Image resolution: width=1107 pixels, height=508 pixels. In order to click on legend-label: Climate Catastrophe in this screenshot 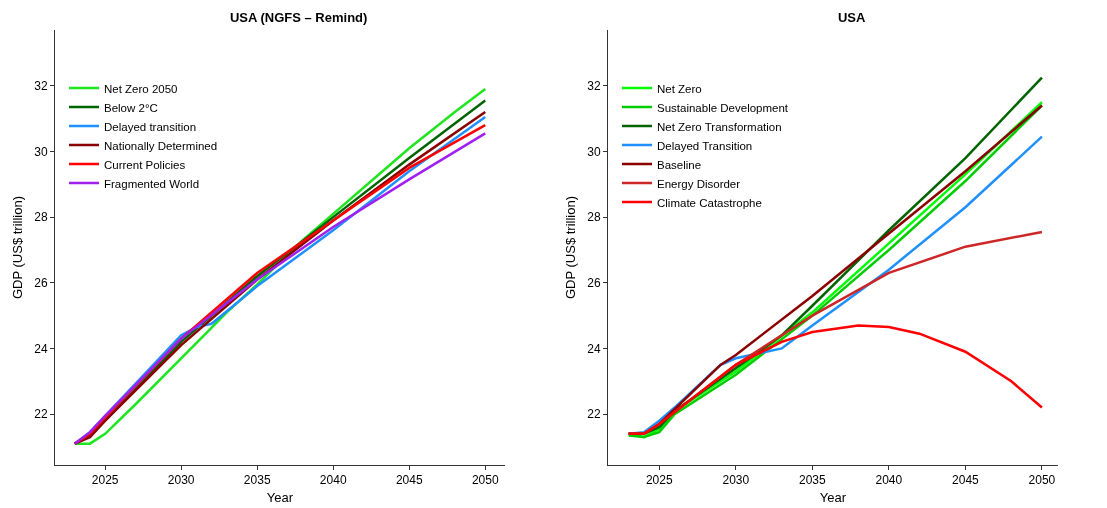, I will do `click(709, 202)`.